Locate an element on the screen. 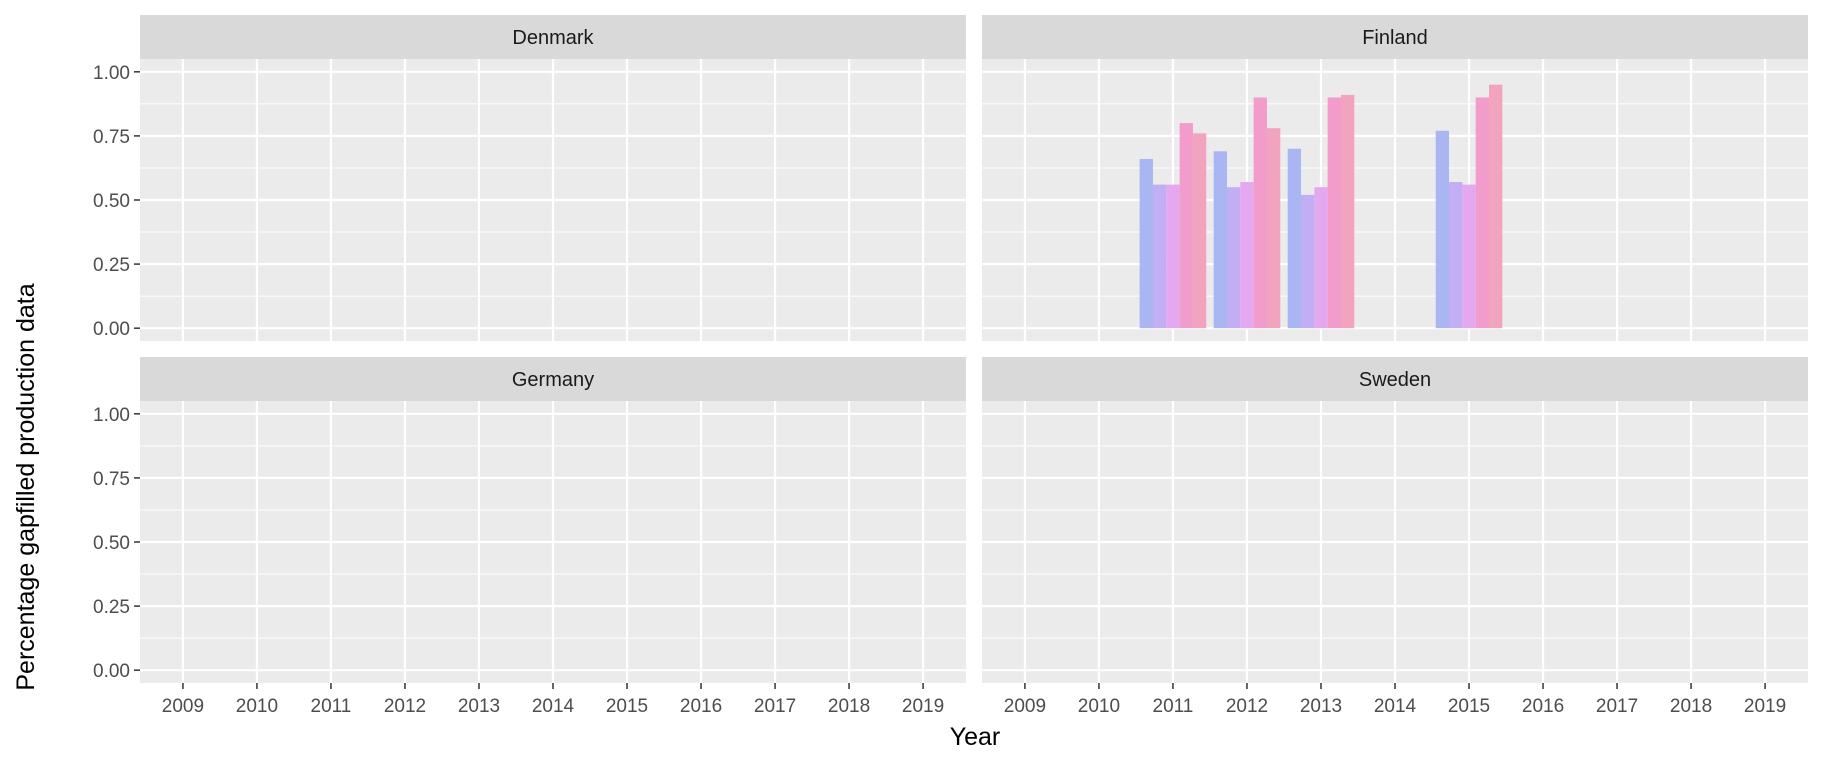 This screenshot has width=1824, height=768. facet-strip-label: Sweden is located at coordinates (1395, 380).